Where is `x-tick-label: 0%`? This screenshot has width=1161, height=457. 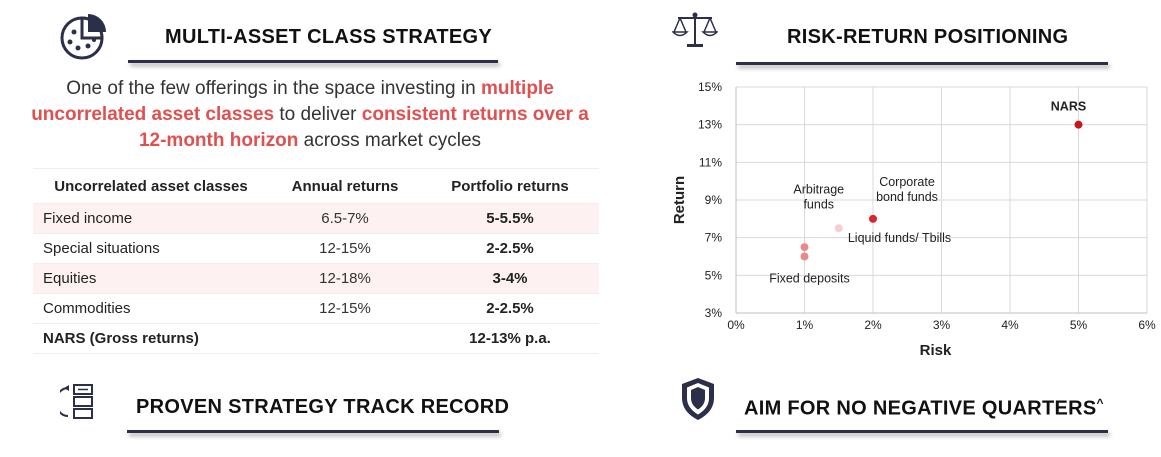
x-tick-label: 0% is located at coordinates (736, 325).